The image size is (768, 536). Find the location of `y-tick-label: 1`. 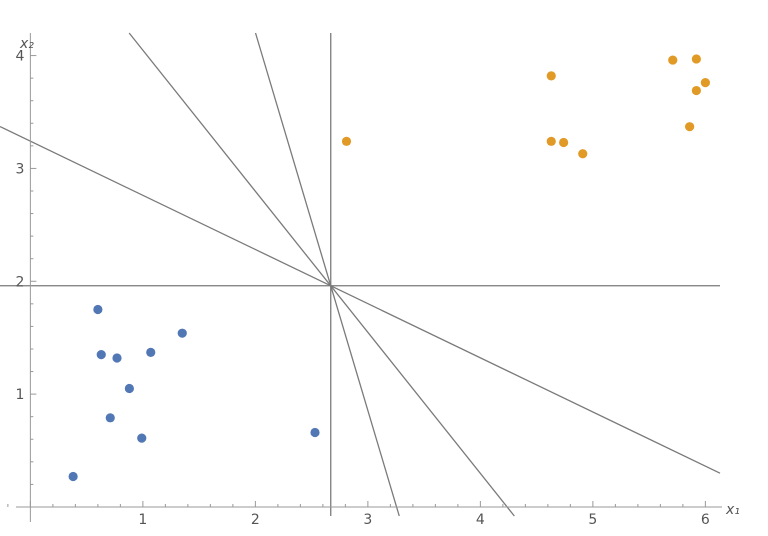

y-tick-label: 1 is located at coordinates (19, 395).